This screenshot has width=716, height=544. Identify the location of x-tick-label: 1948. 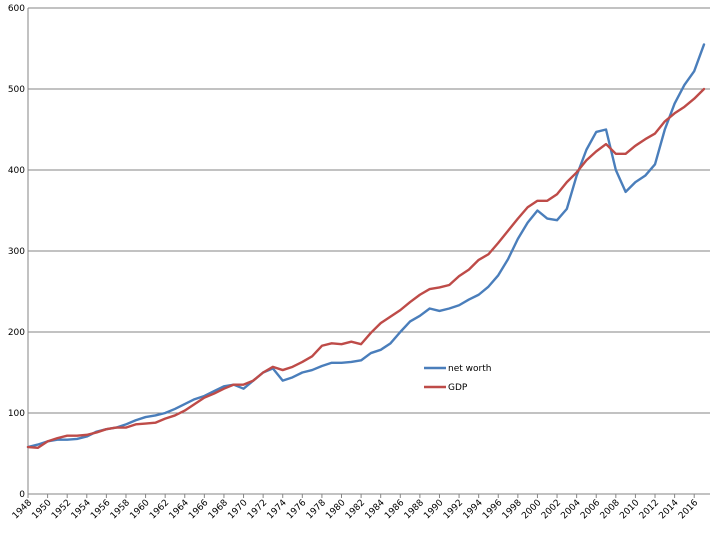
(22, 509).